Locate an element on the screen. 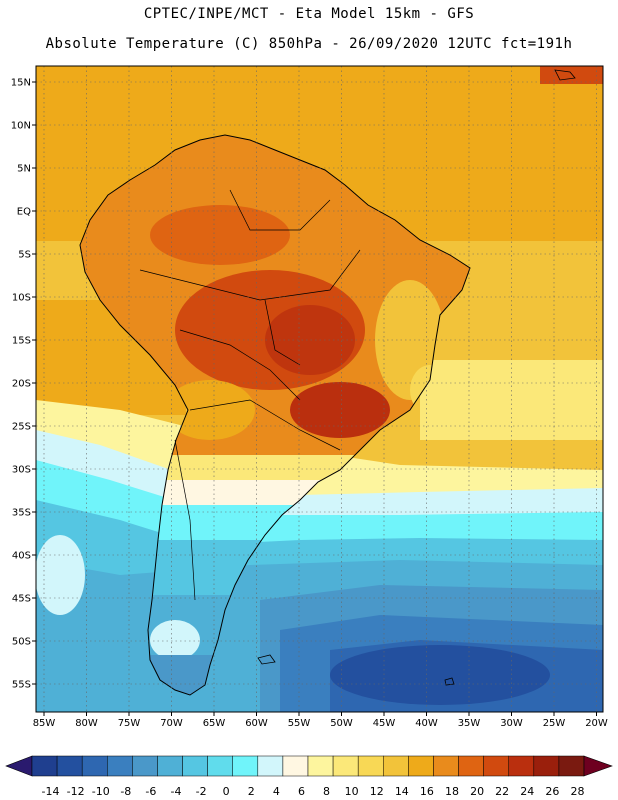 Image resolution: width=618 pixels, height=800 pixels. lat-label: 20S is located at coordinates (21, 384).